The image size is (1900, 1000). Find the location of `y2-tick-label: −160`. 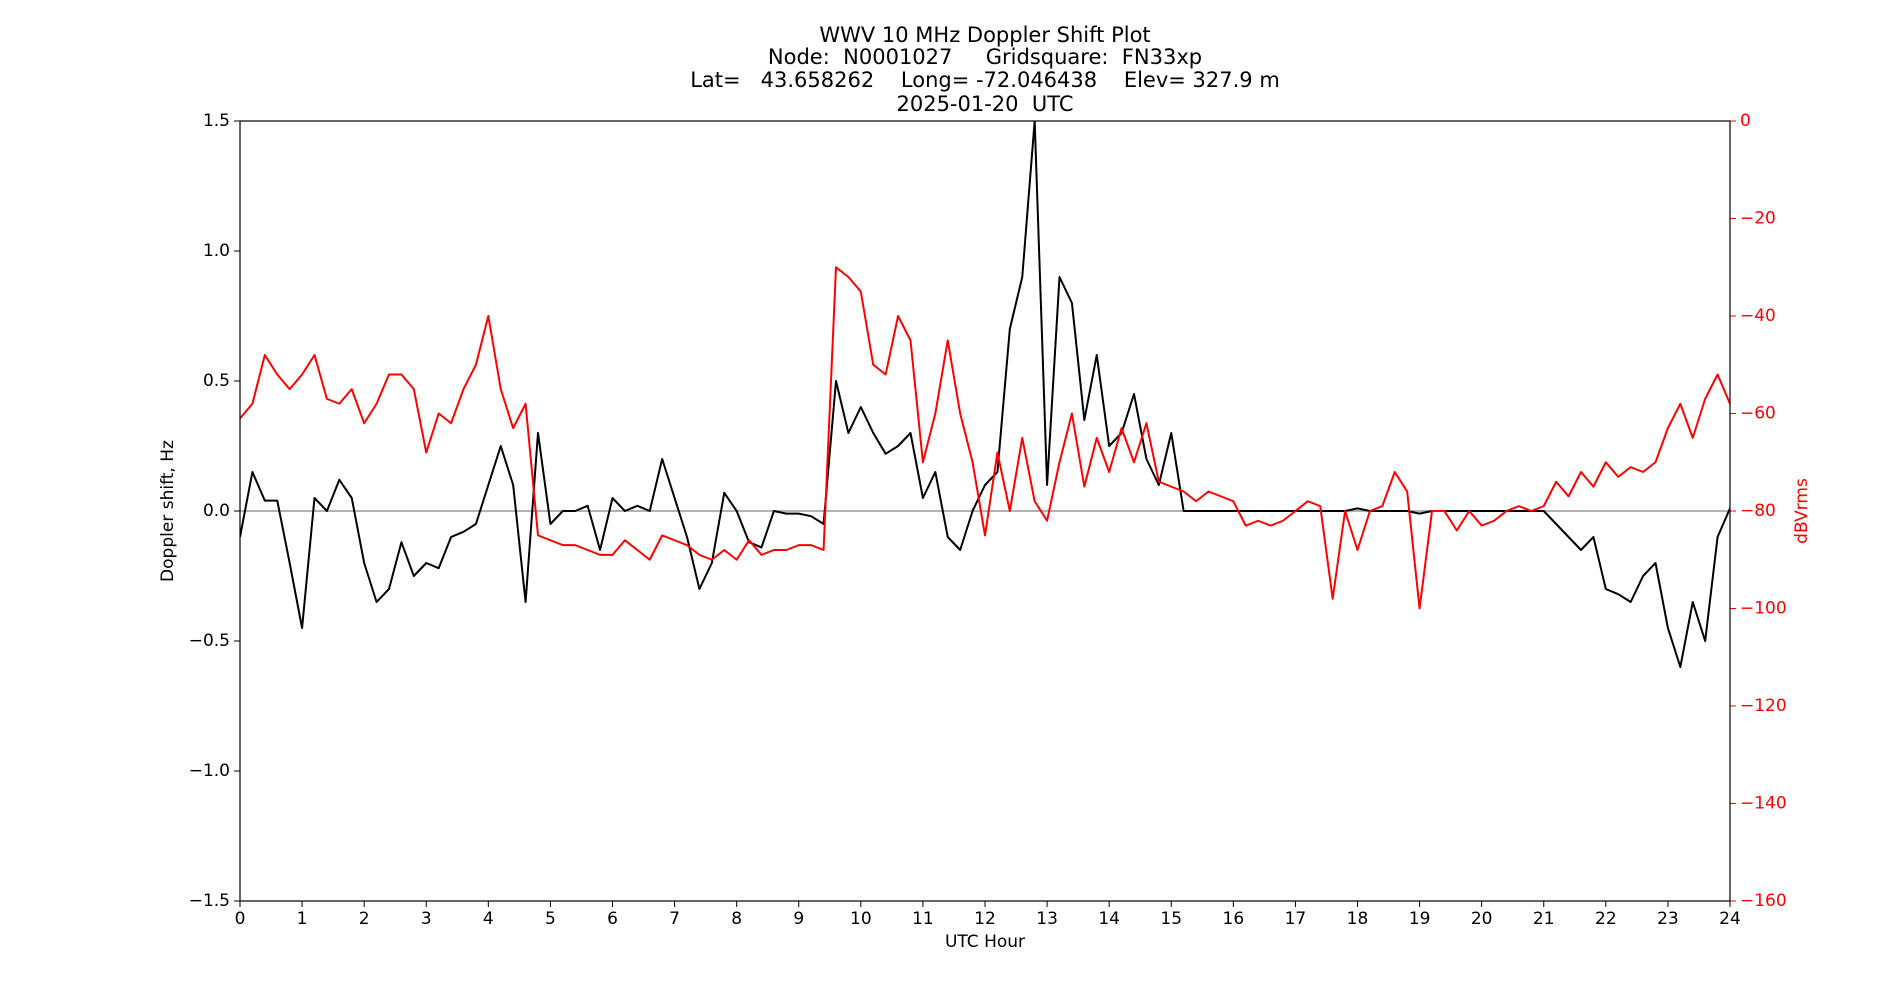

y2-tick-label: −160 is located at coordinates (1763, 901).